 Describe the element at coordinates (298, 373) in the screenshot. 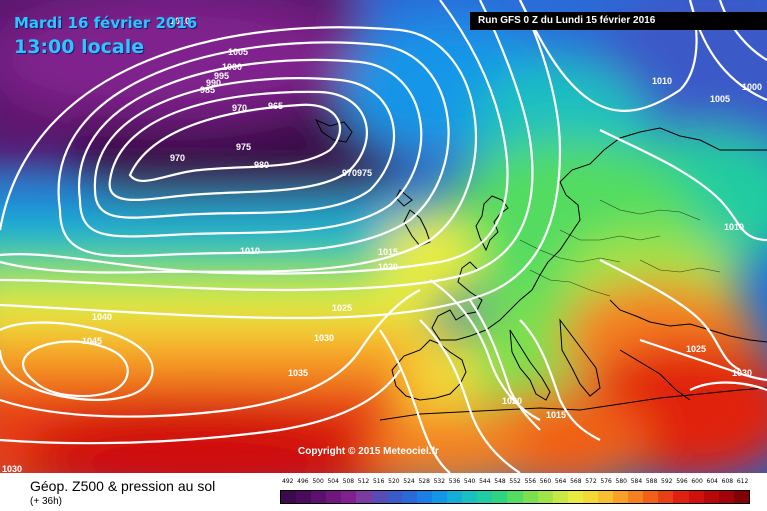

I see `isobar-label: 1035` at that location.